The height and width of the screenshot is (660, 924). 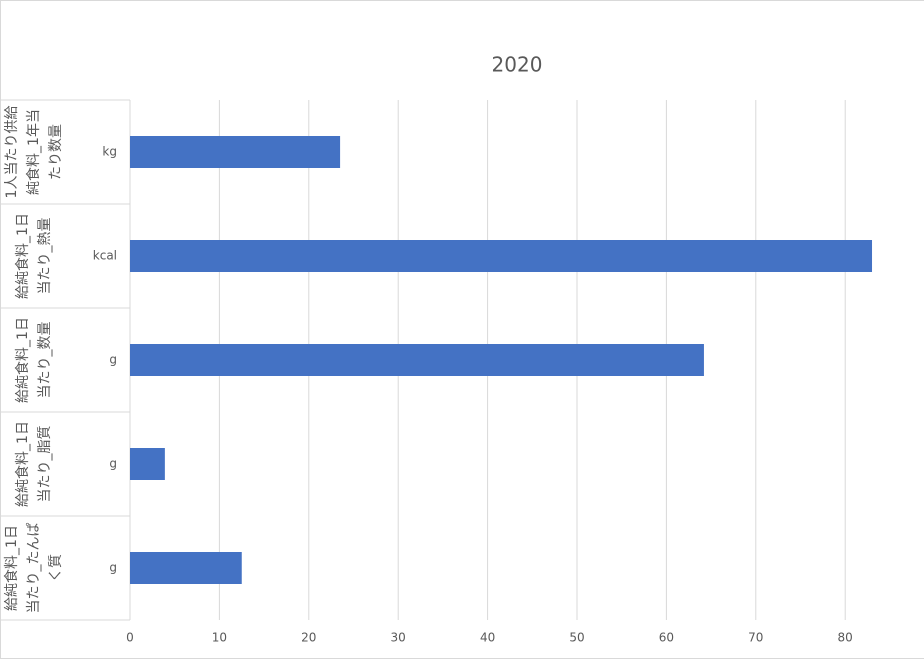 I want to click on chart-title: 2020, so click(x=517, y=65).